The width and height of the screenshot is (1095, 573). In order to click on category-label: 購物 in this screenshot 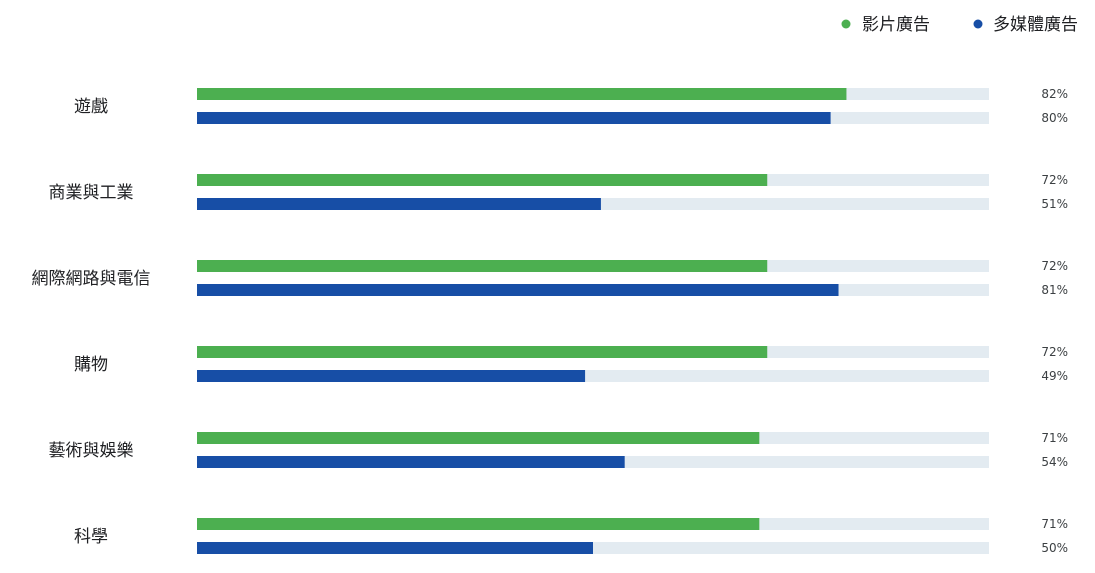, I will do `click(91, 365)`.